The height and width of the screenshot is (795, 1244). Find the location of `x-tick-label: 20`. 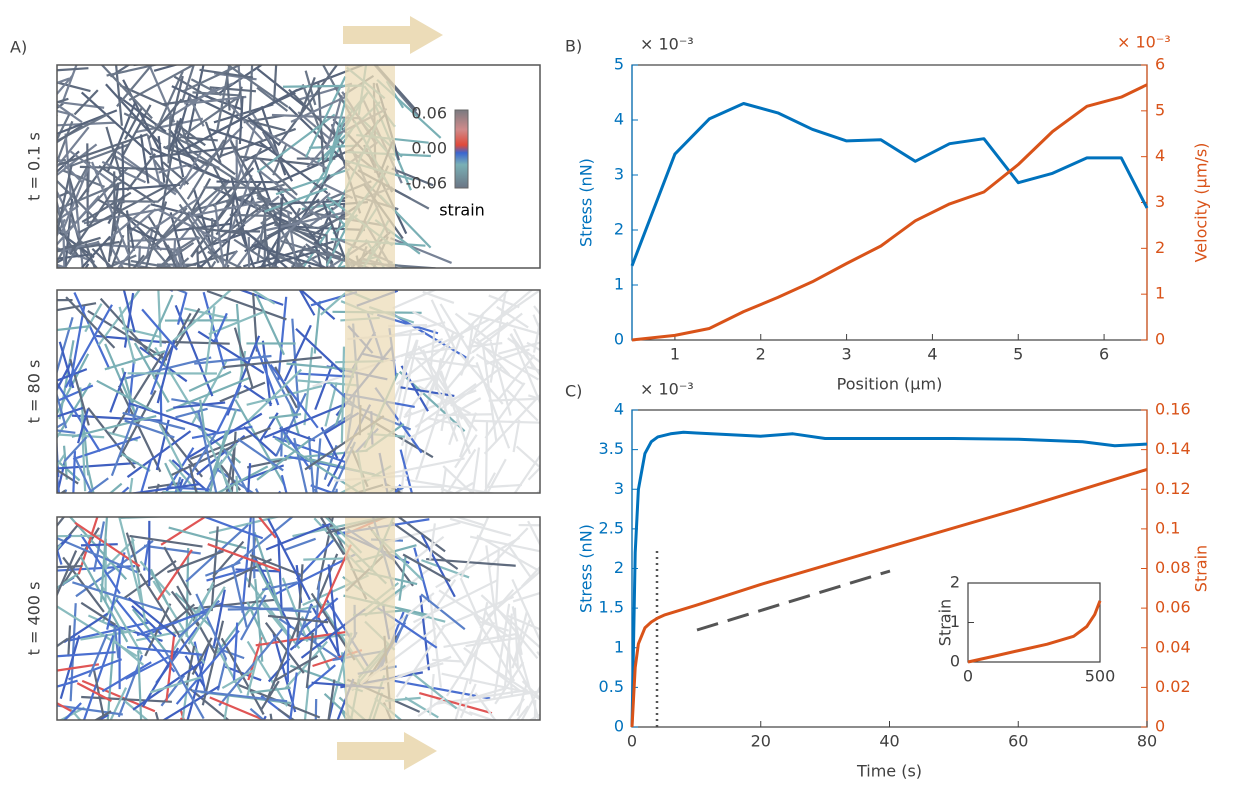

x-tick-label: 20 is located at coordinates (761, 741).